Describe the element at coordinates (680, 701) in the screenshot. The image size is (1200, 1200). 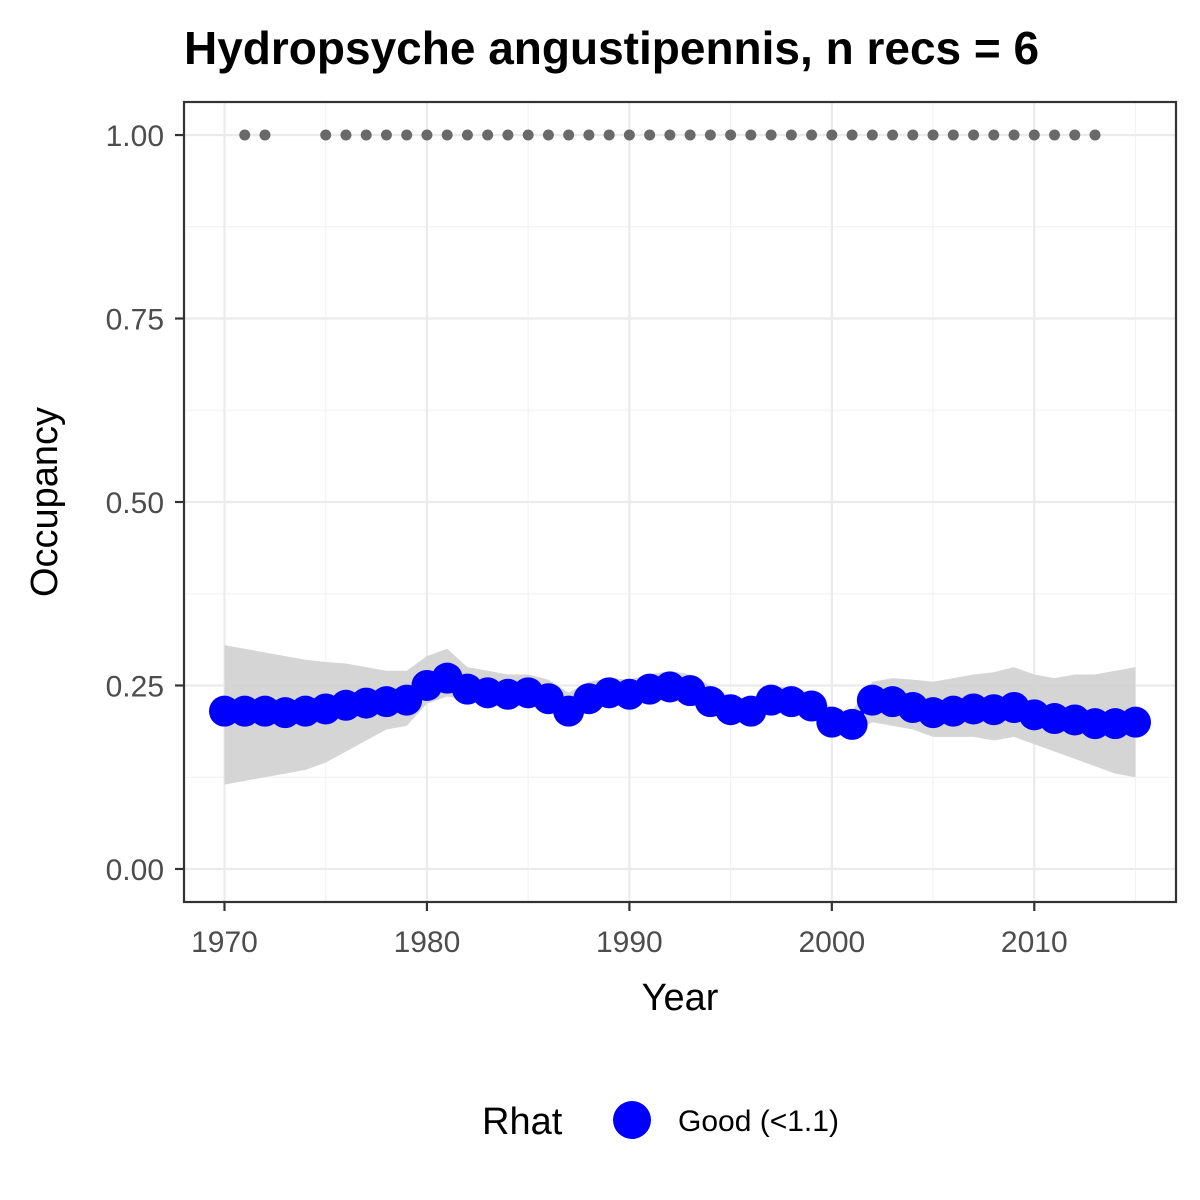
I see `occupancy-series-layer` at that location.